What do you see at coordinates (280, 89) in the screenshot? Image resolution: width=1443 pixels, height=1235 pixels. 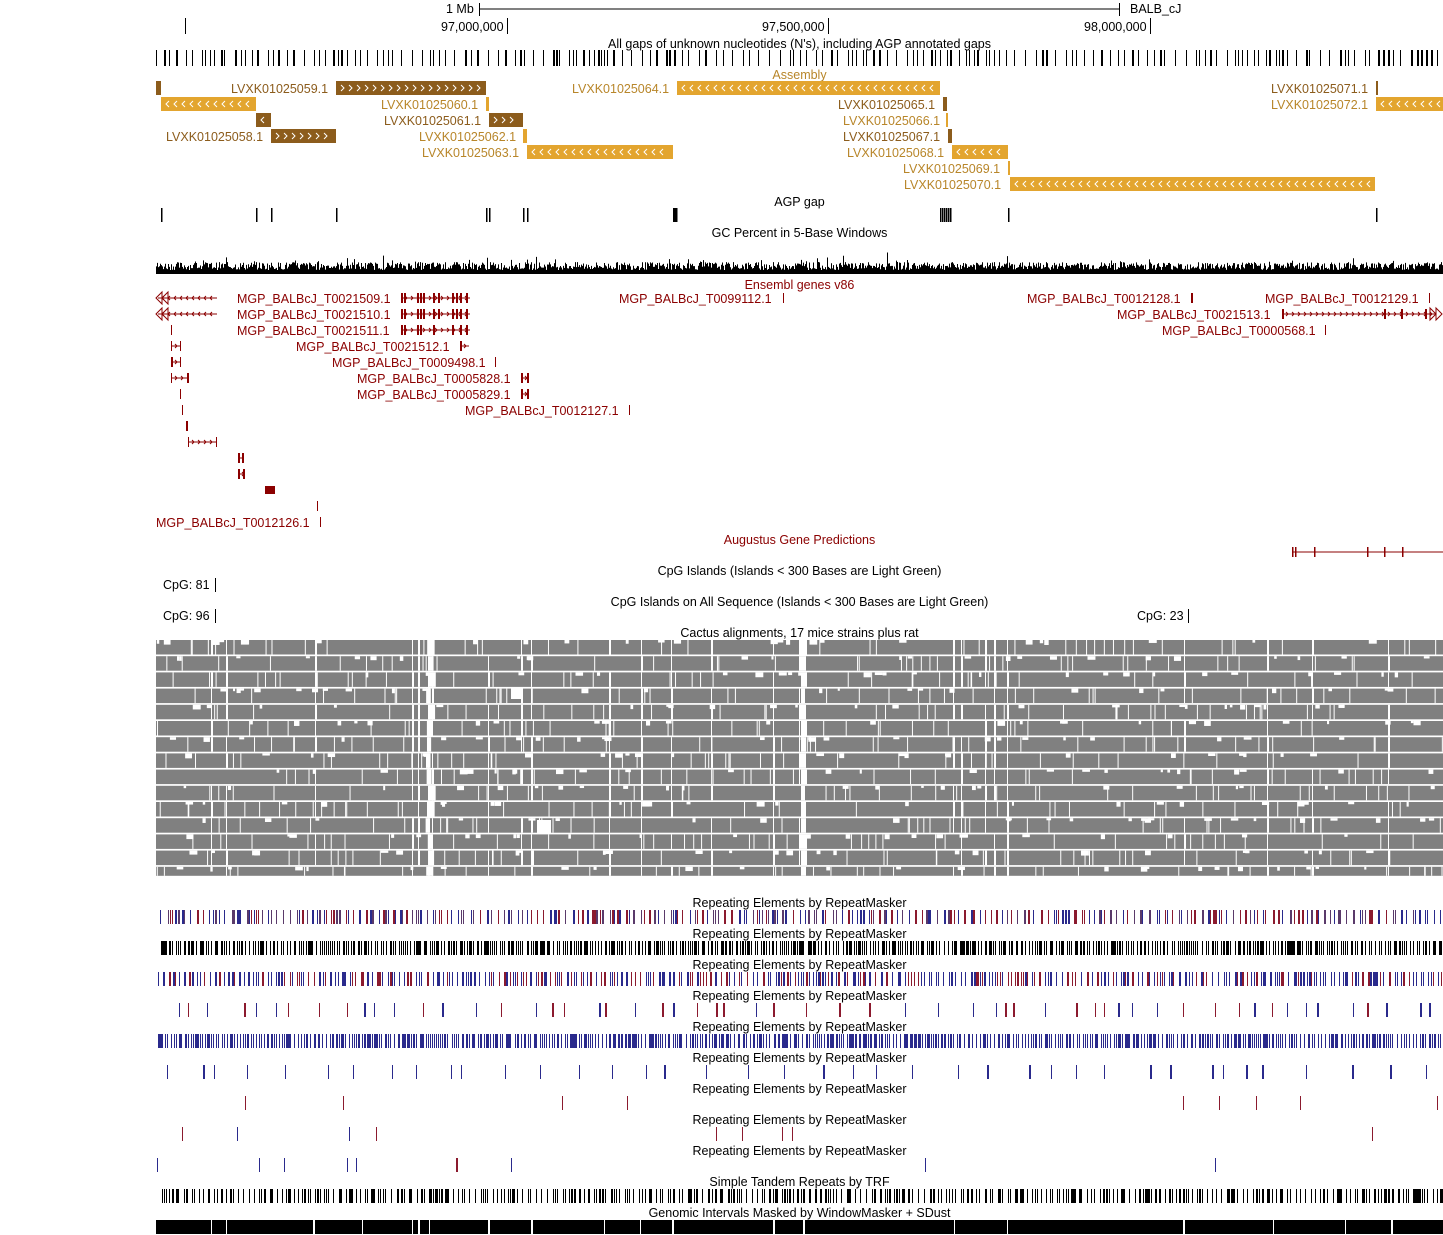 I see `assembly-label: LVXK01025059.1` at bounding box center [280, 89].